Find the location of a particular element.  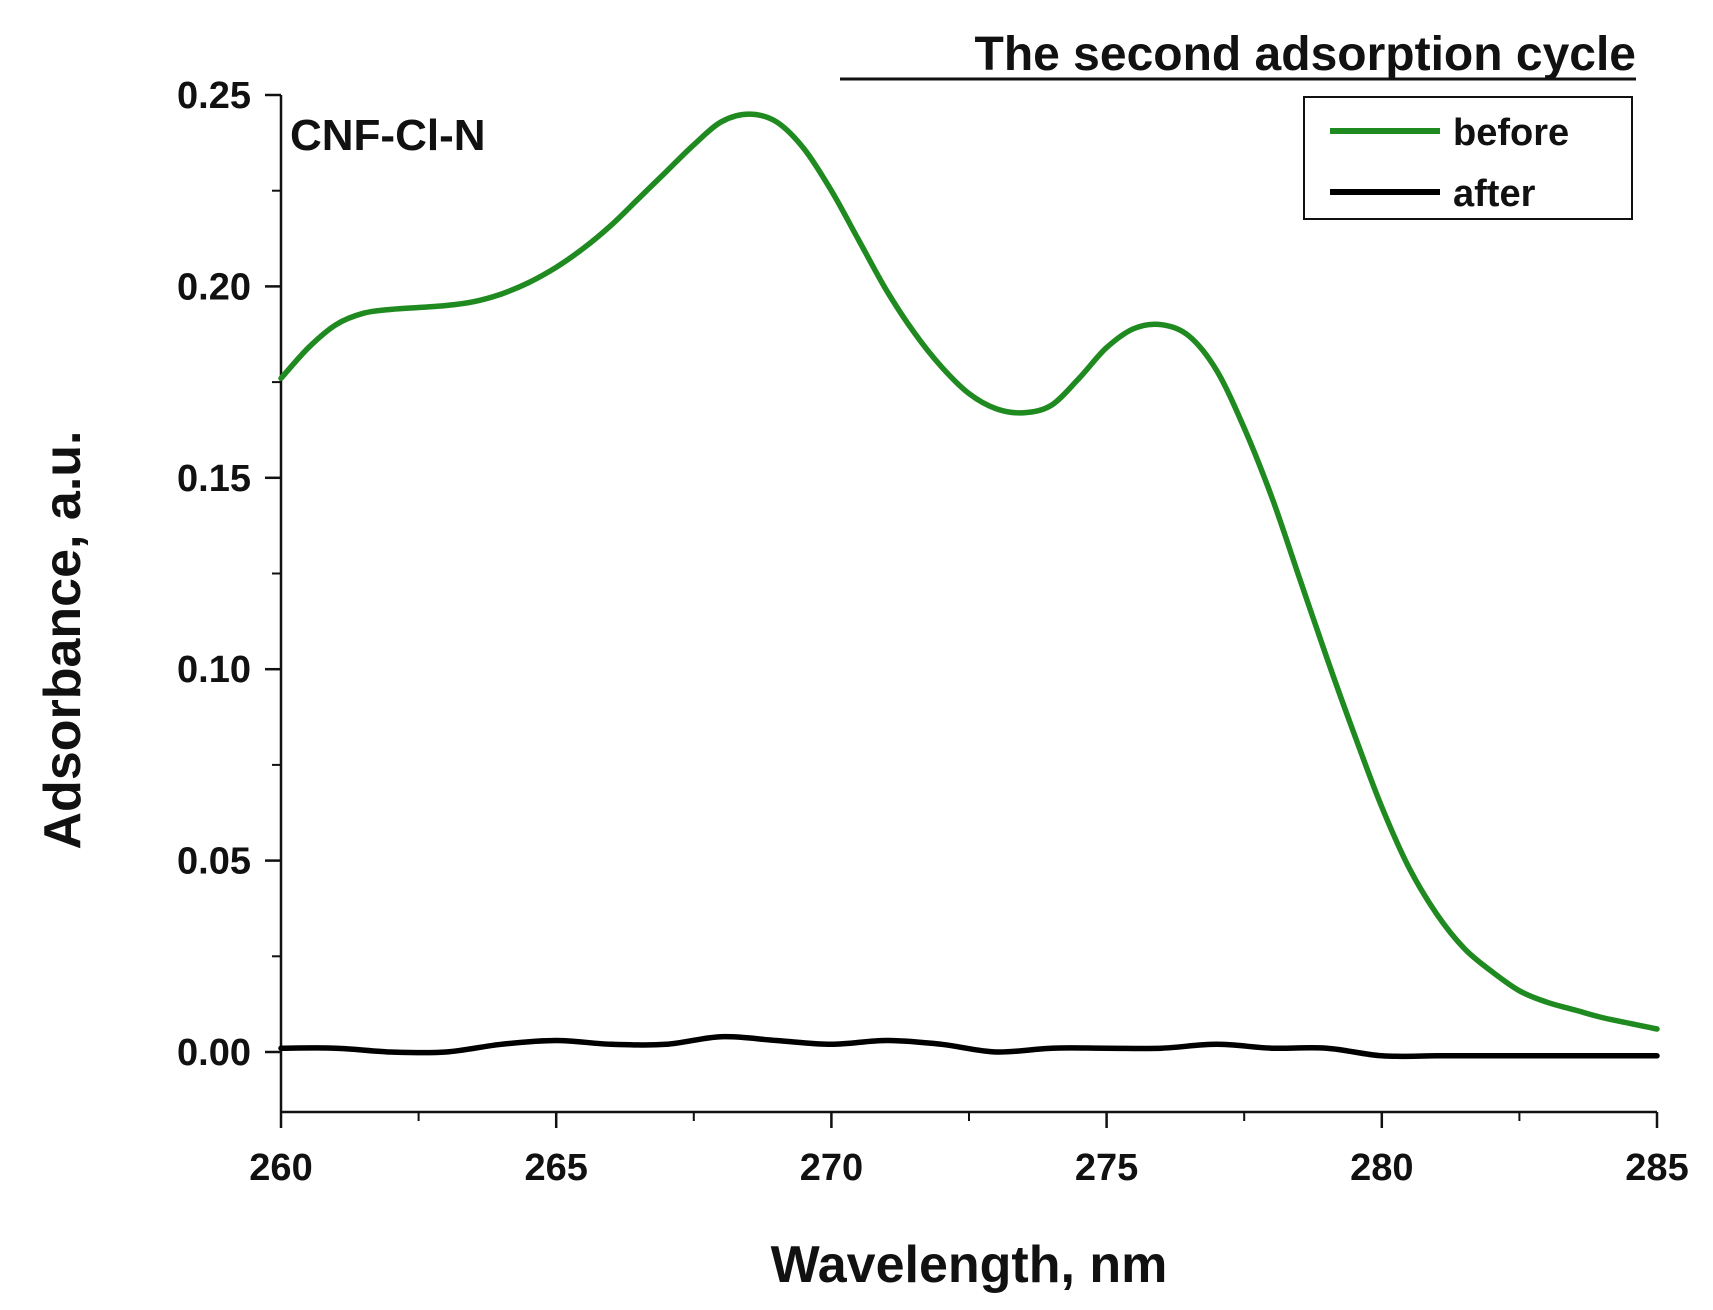

y-tick-label: 0.10 is located at coordinates (214, 670).